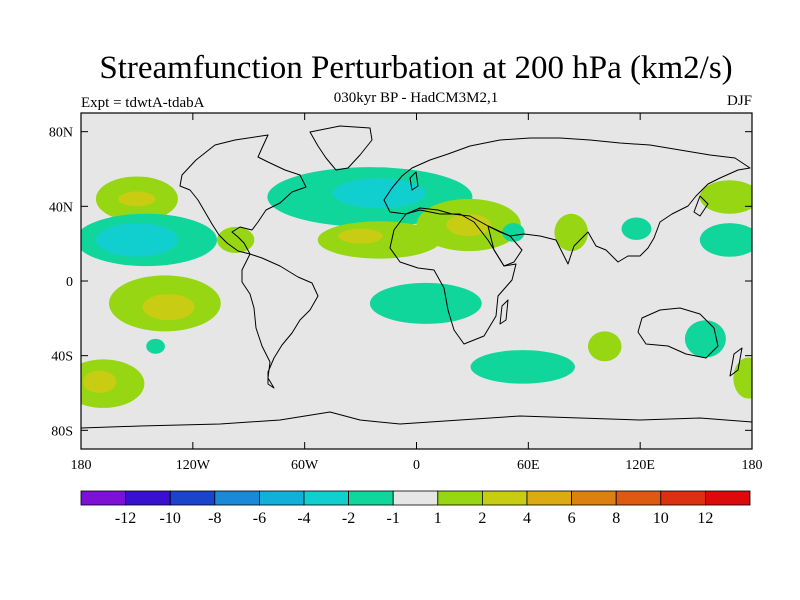  What do you see at coordinates (661, 518) in the screenshot?
I see `colorbar-label: 10` at bounding box center [661, 518].